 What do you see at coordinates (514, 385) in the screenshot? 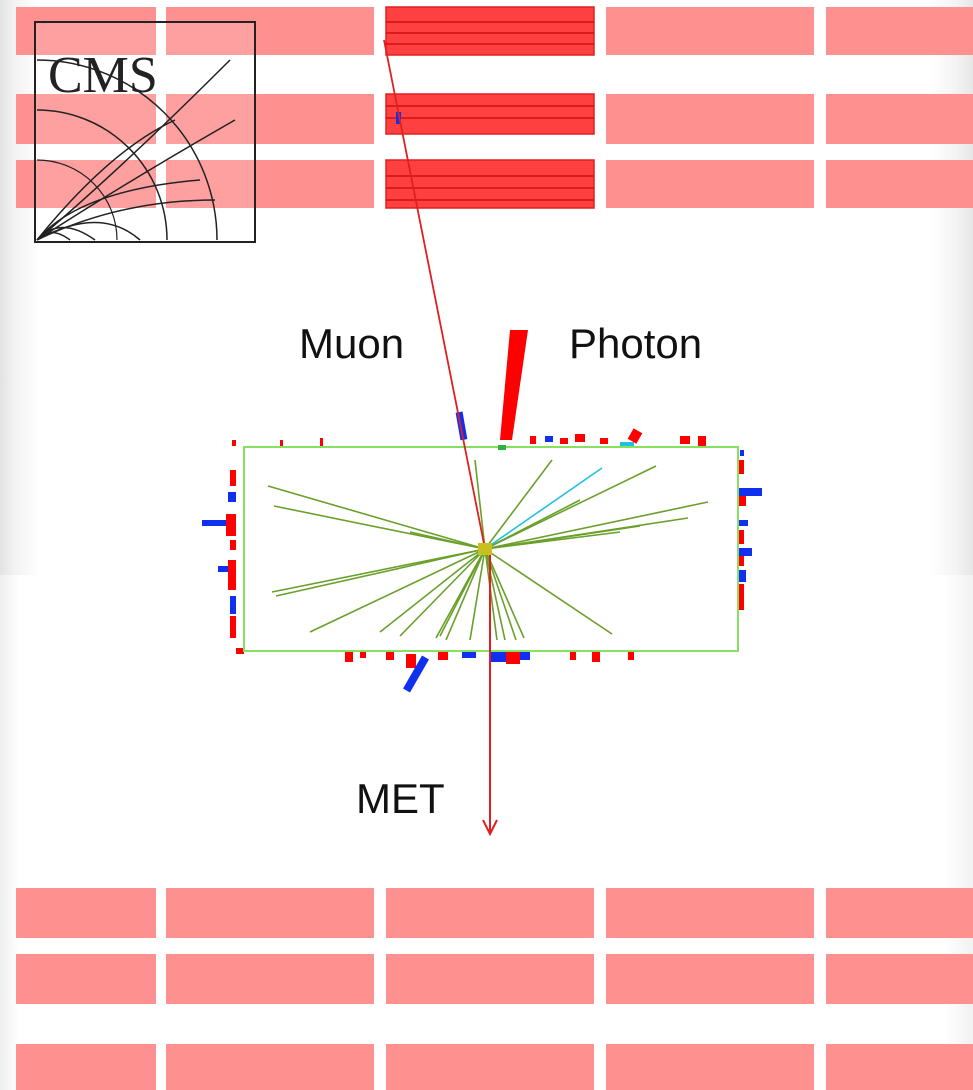
I see `photon-deposit` at bounding box center [514, 385].